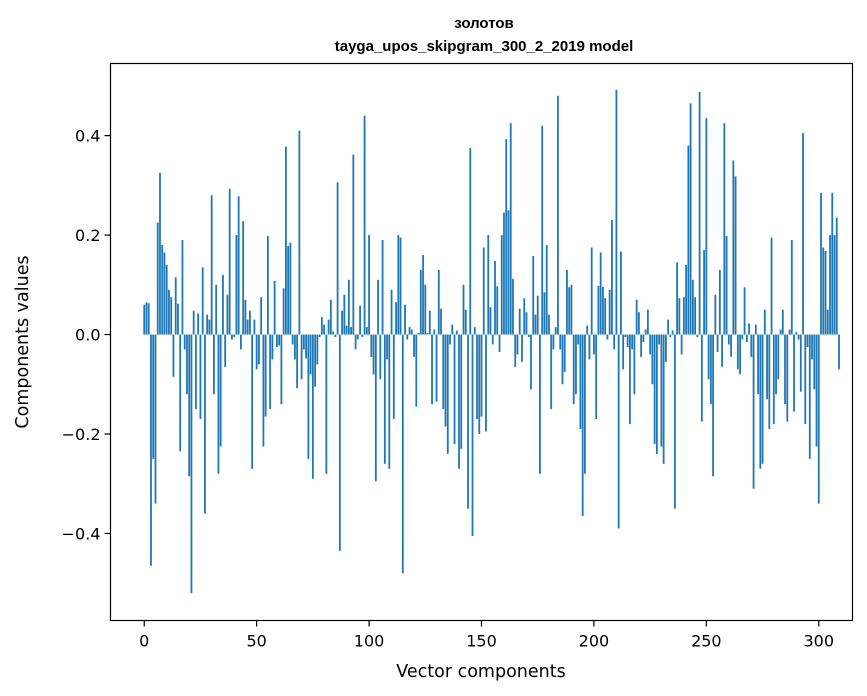  Describe the element at coordinates (87, 235) in the screenshot. I see `y-tick-label: 0.2` at that location.